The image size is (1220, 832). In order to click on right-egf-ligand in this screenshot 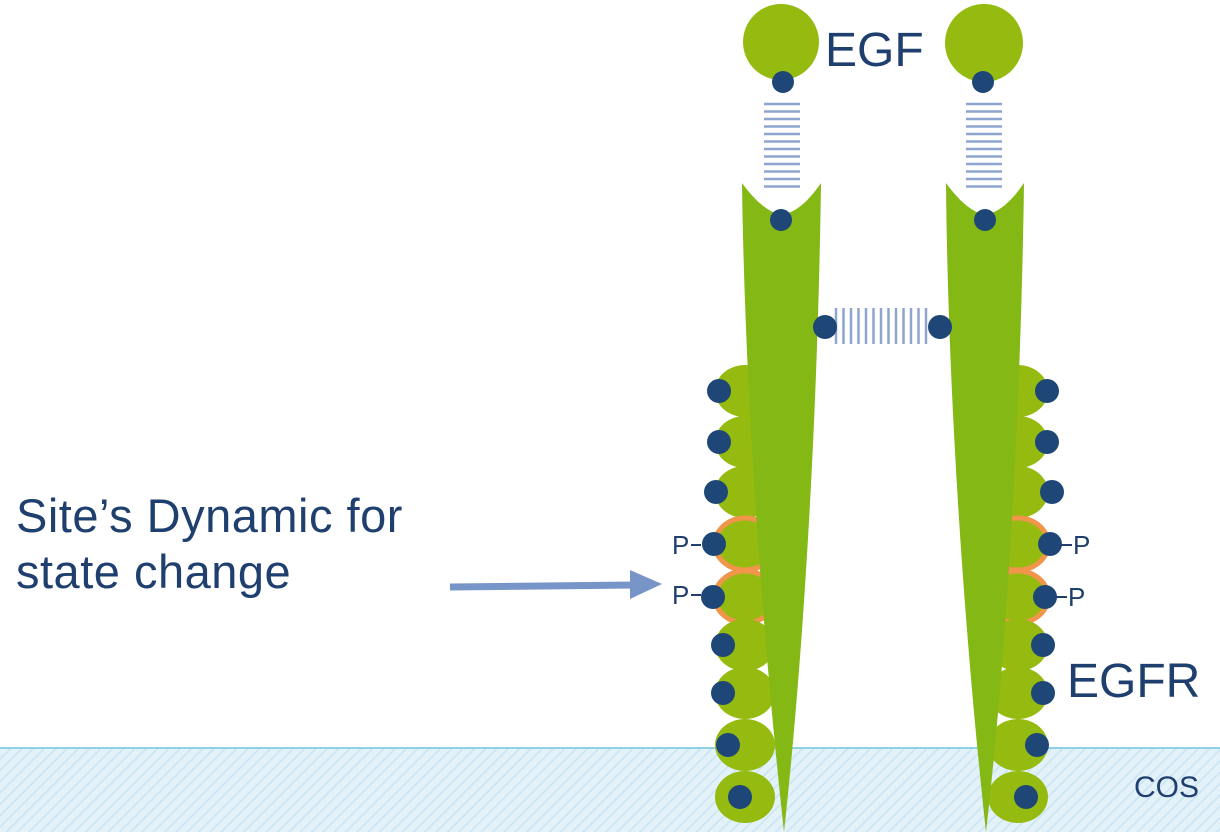, I will do `click(984, 43)`.